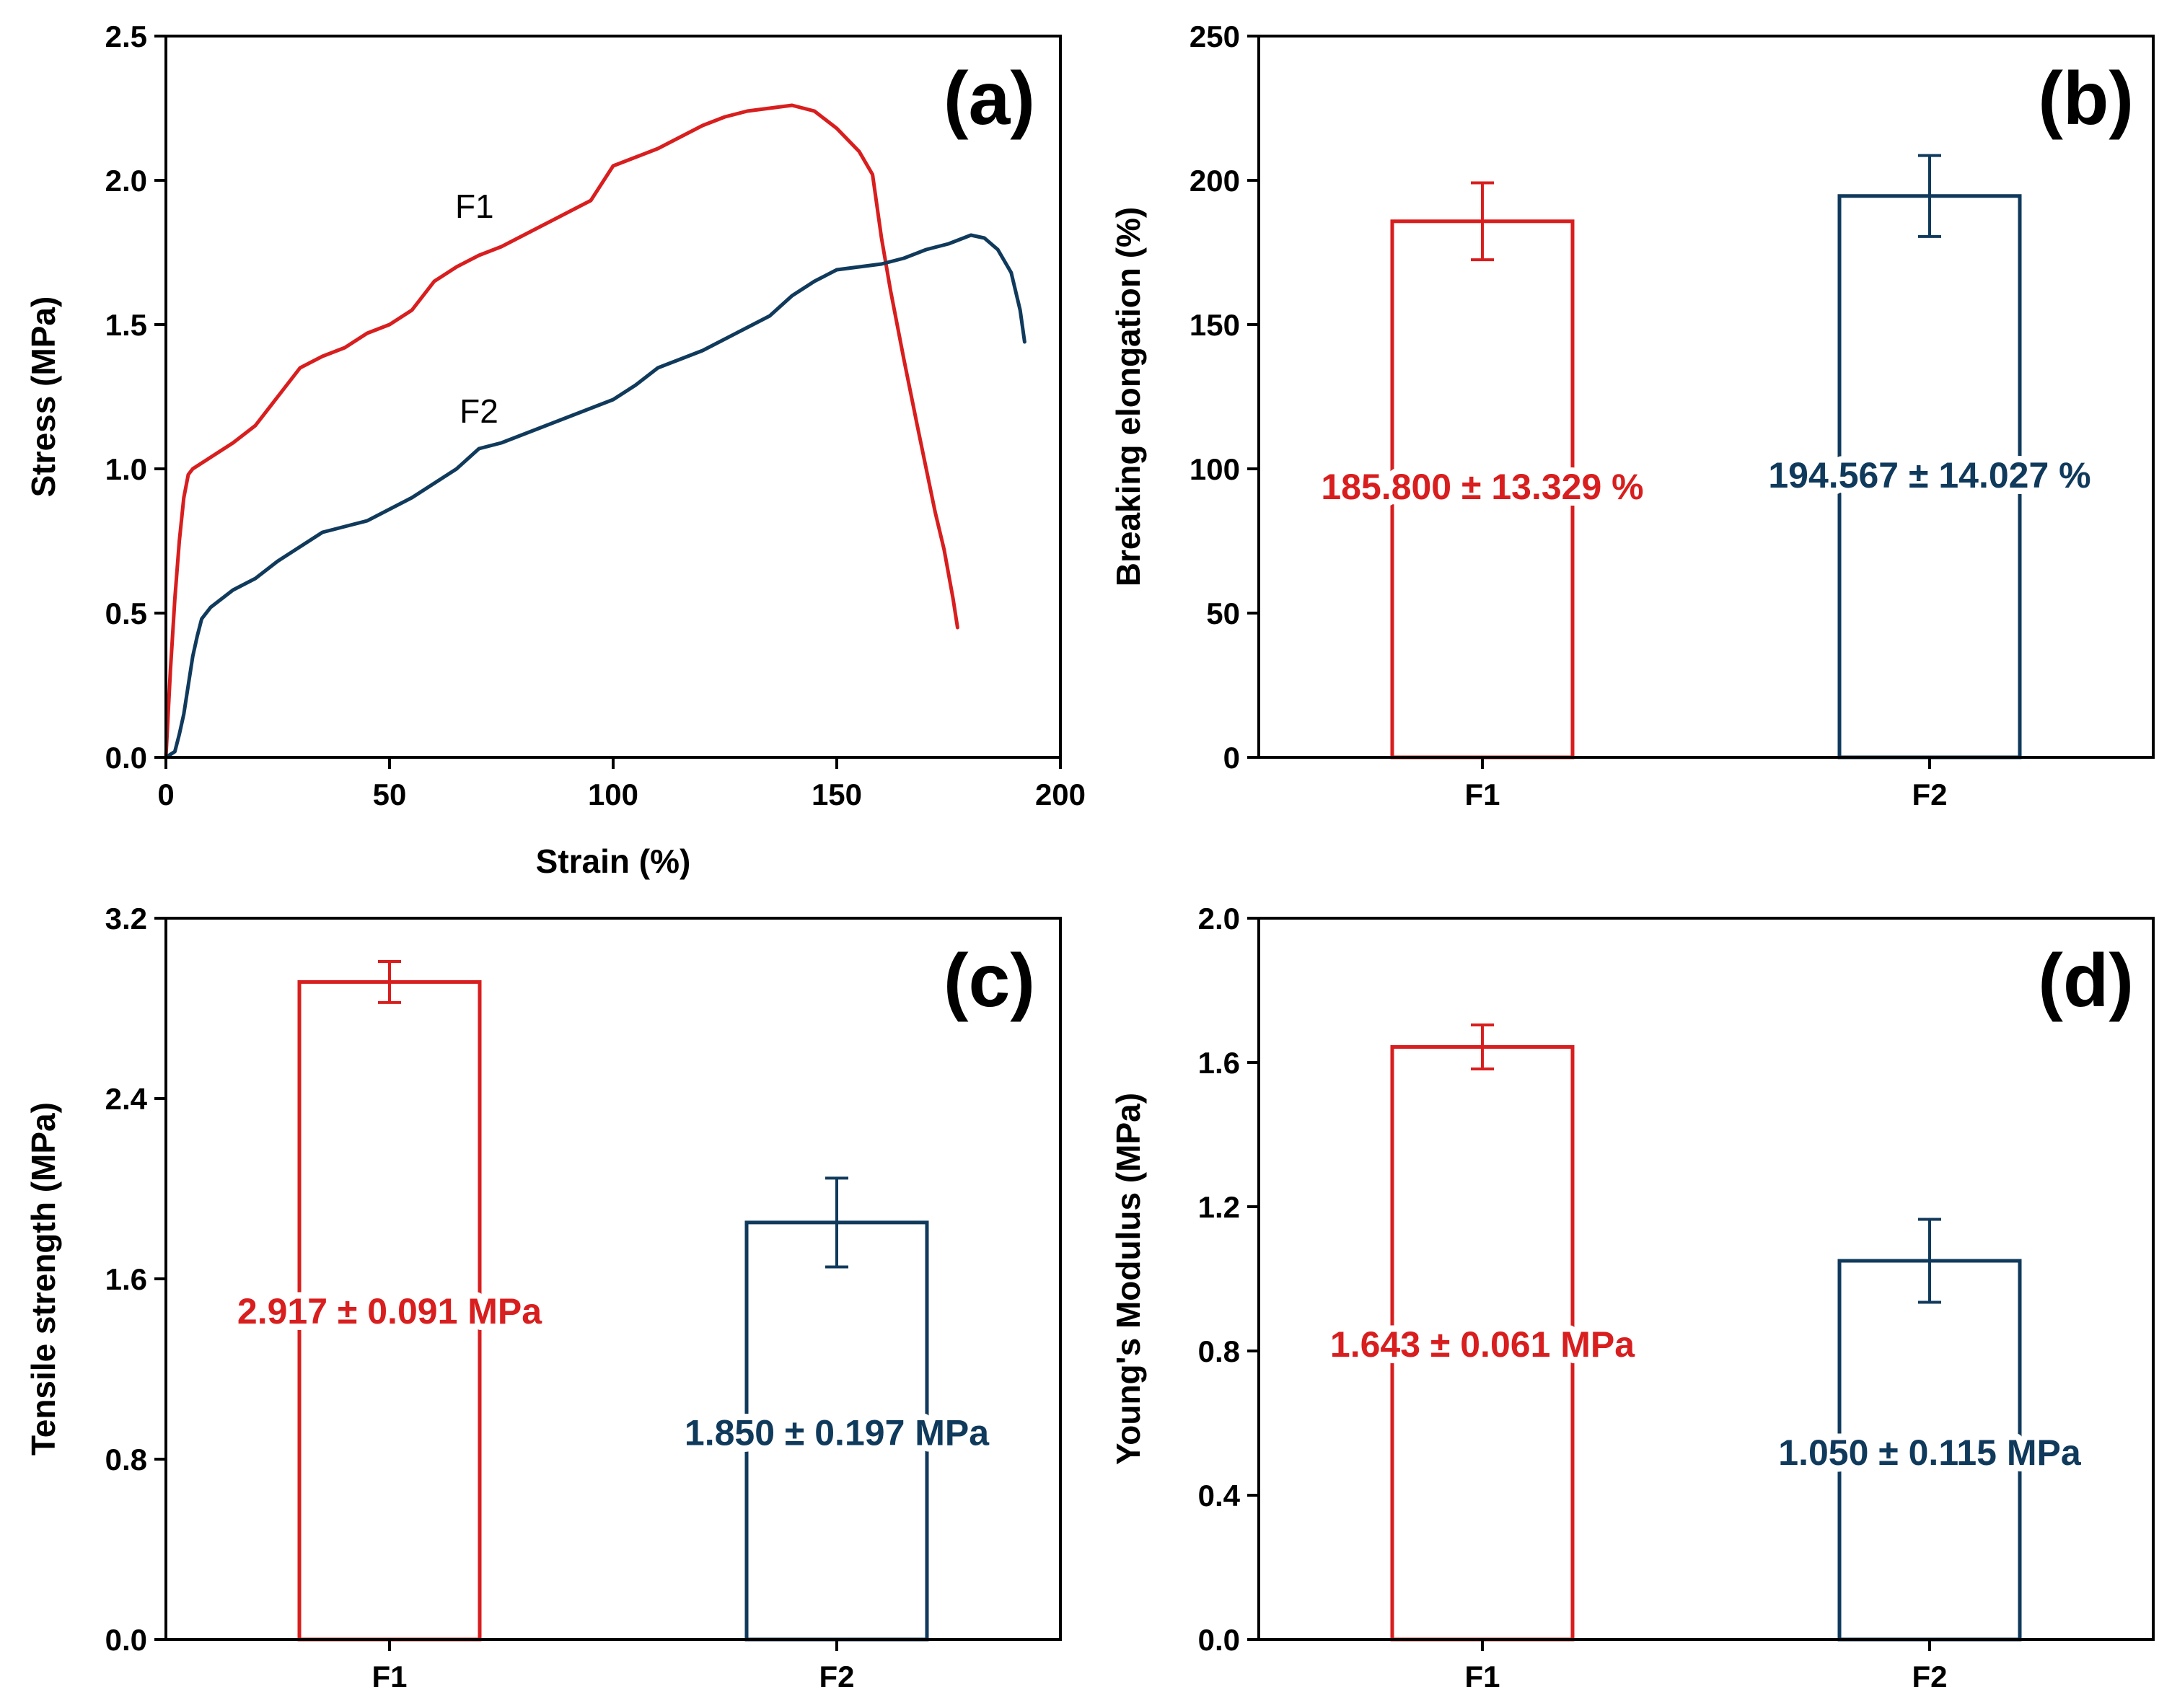 The width and height of the screenshot is (2172, 1708). Describe the element at coordinates (836, 1677) in the screenshot. I see `panel-c-x-tick-label: F2` at that location.